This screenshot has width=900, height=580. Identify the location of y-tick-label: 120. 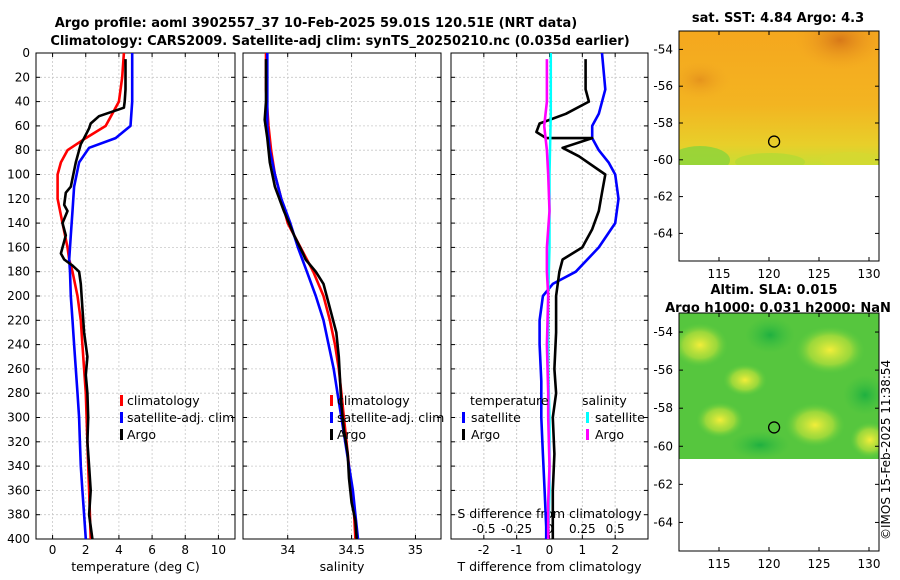
(18, 199).